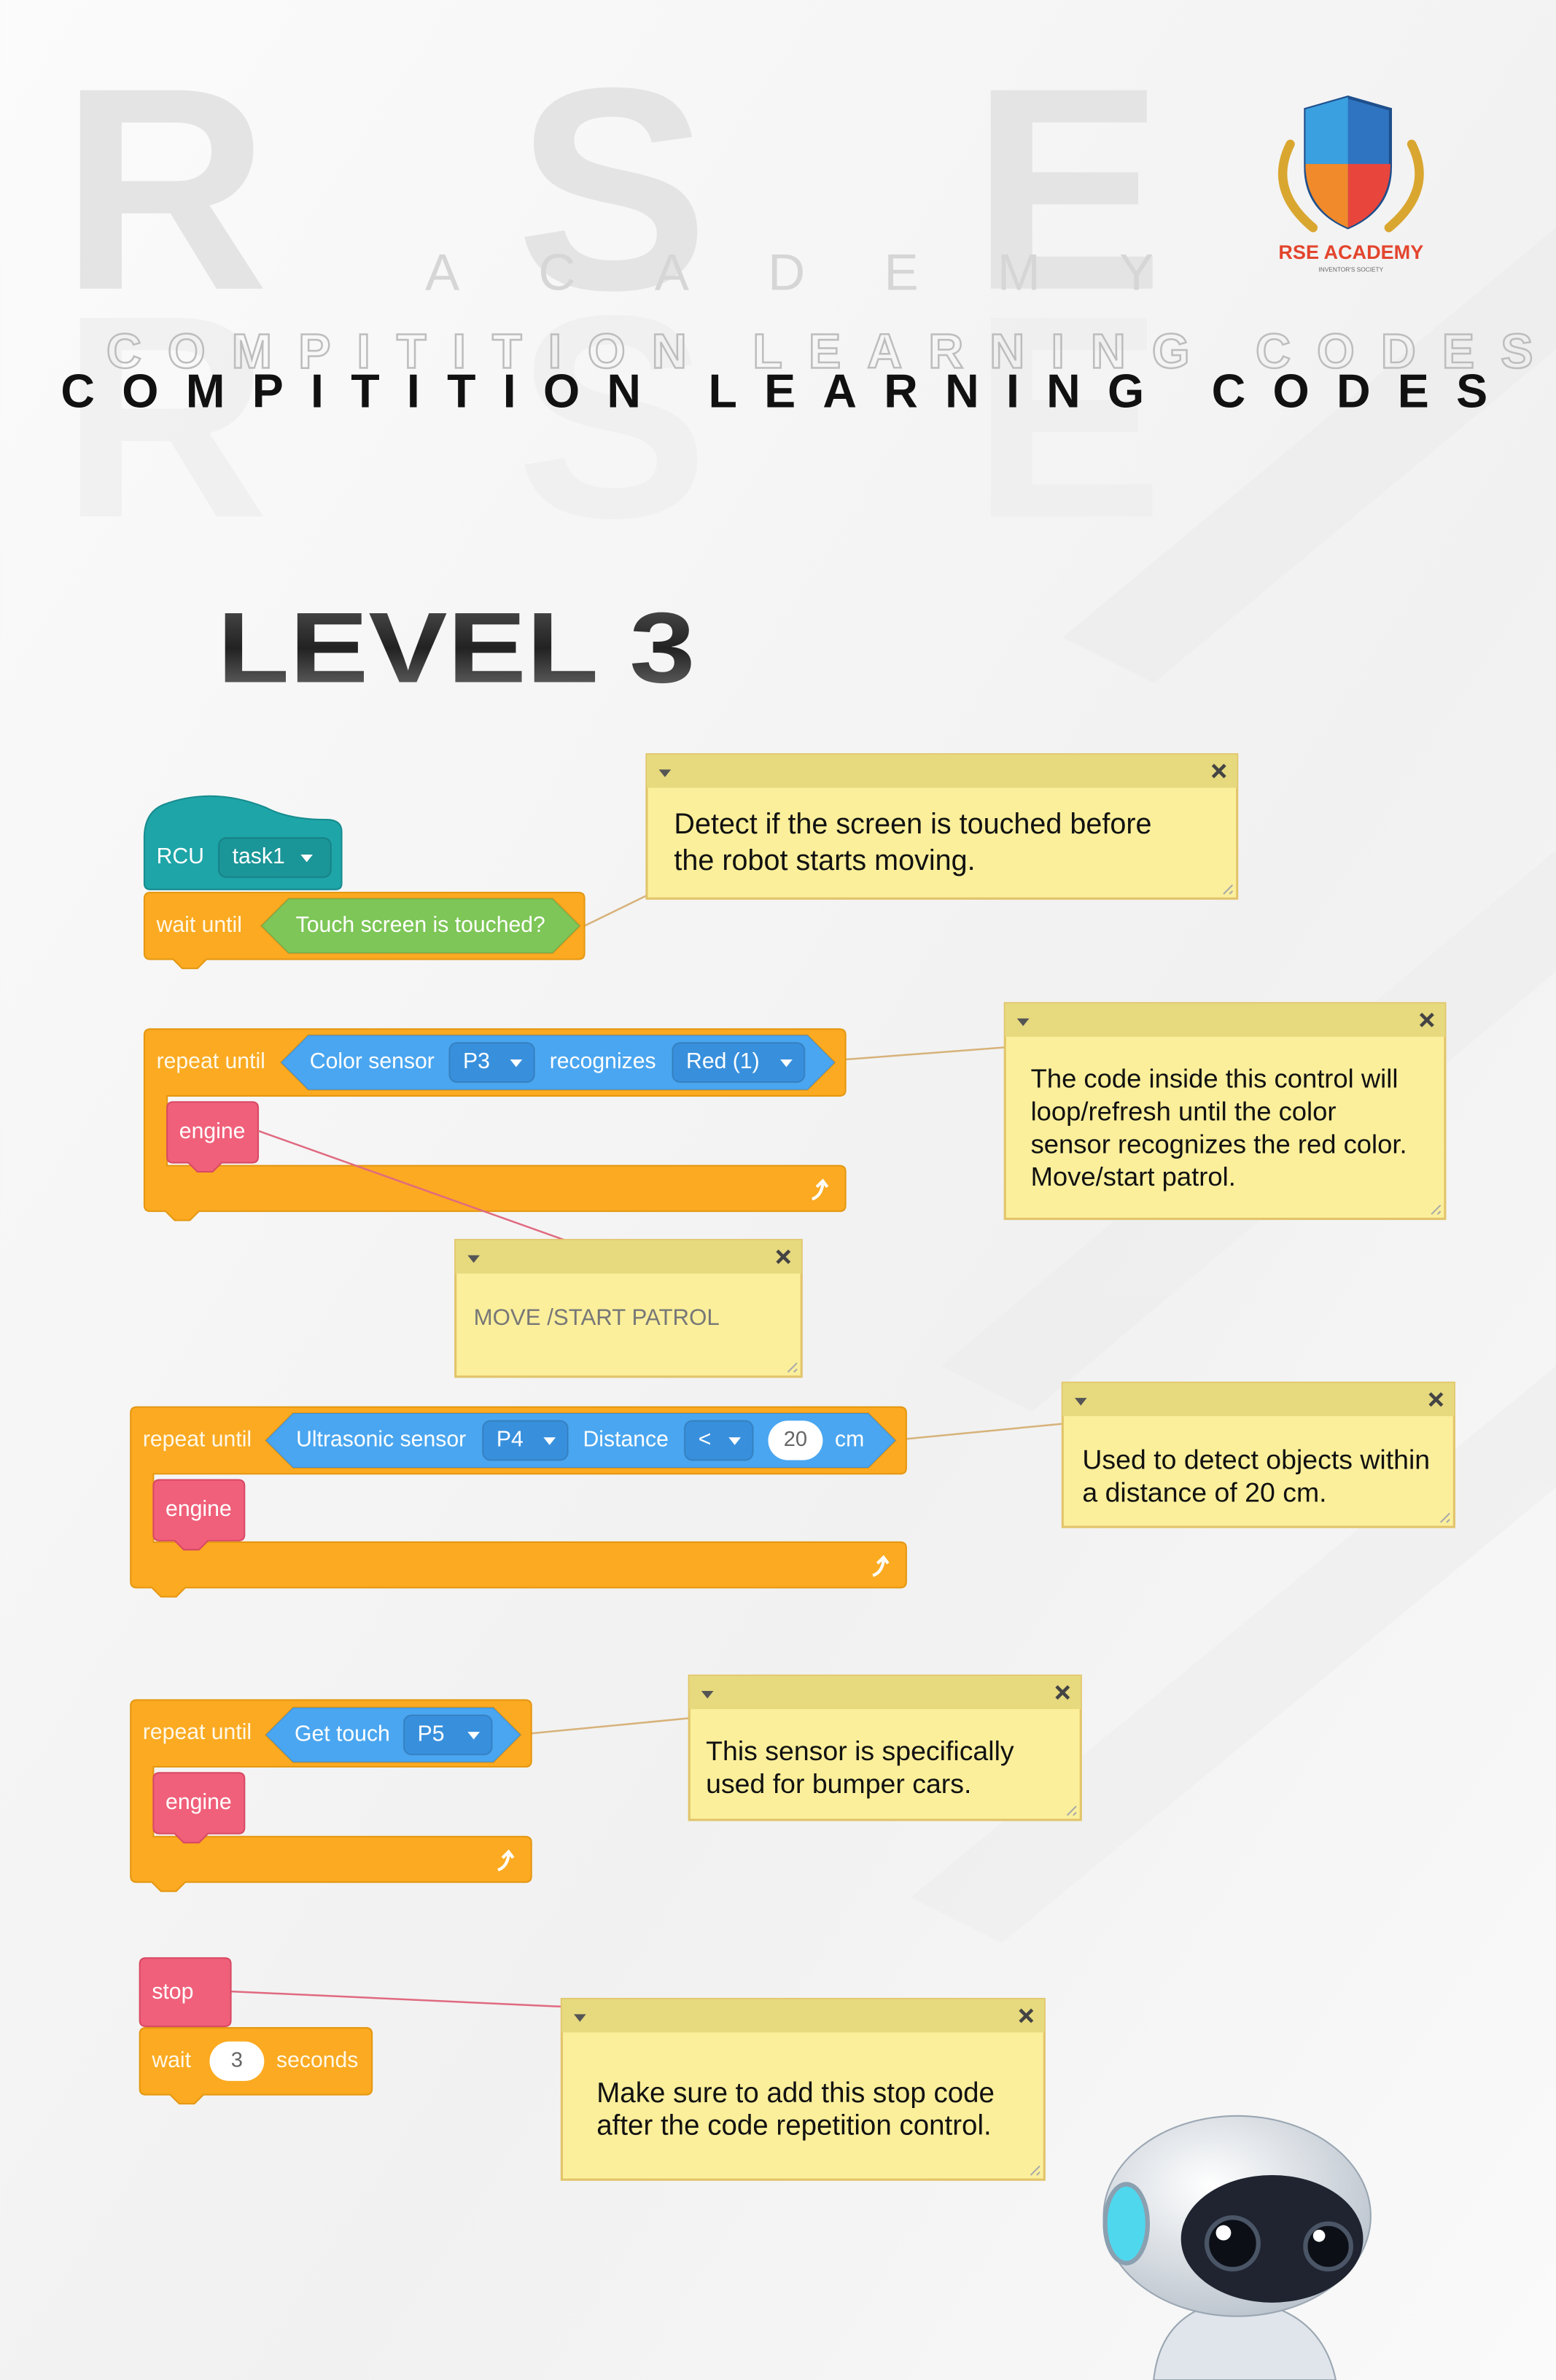 This screenshot has height=2380, width=1556. Describe the element at coordinates (789, 272) in the screenshot. I see `watermark-subtitle: ACADEMY` at that location.